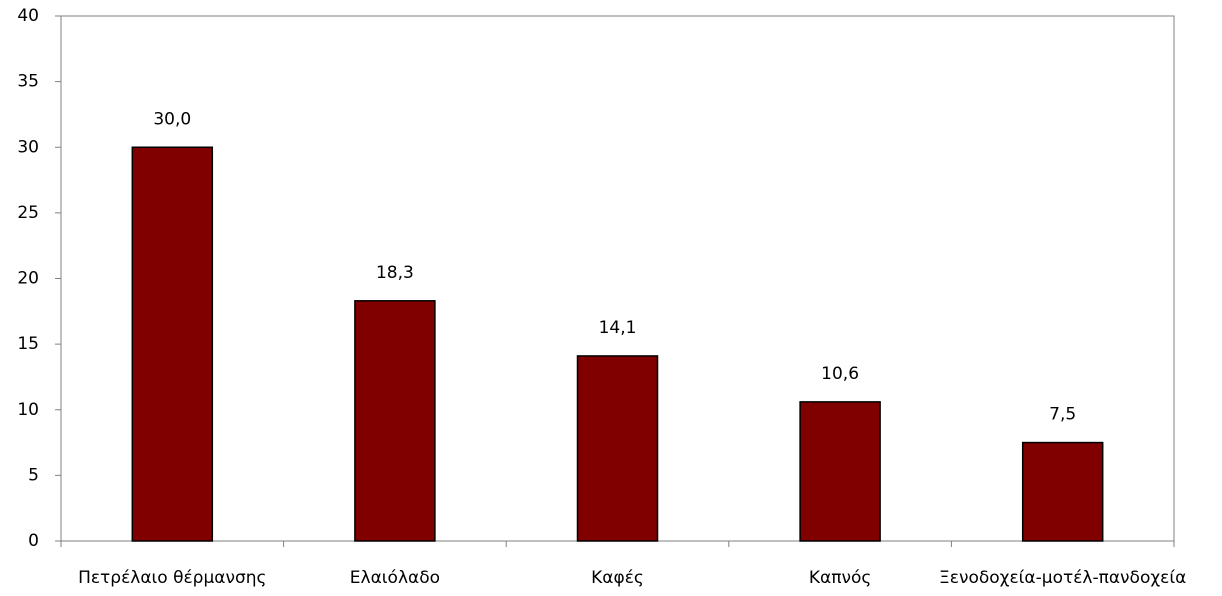  Describe the element at coordinates (28, 82) in the screenshot. I see `y-tick-label: 35` at that location.